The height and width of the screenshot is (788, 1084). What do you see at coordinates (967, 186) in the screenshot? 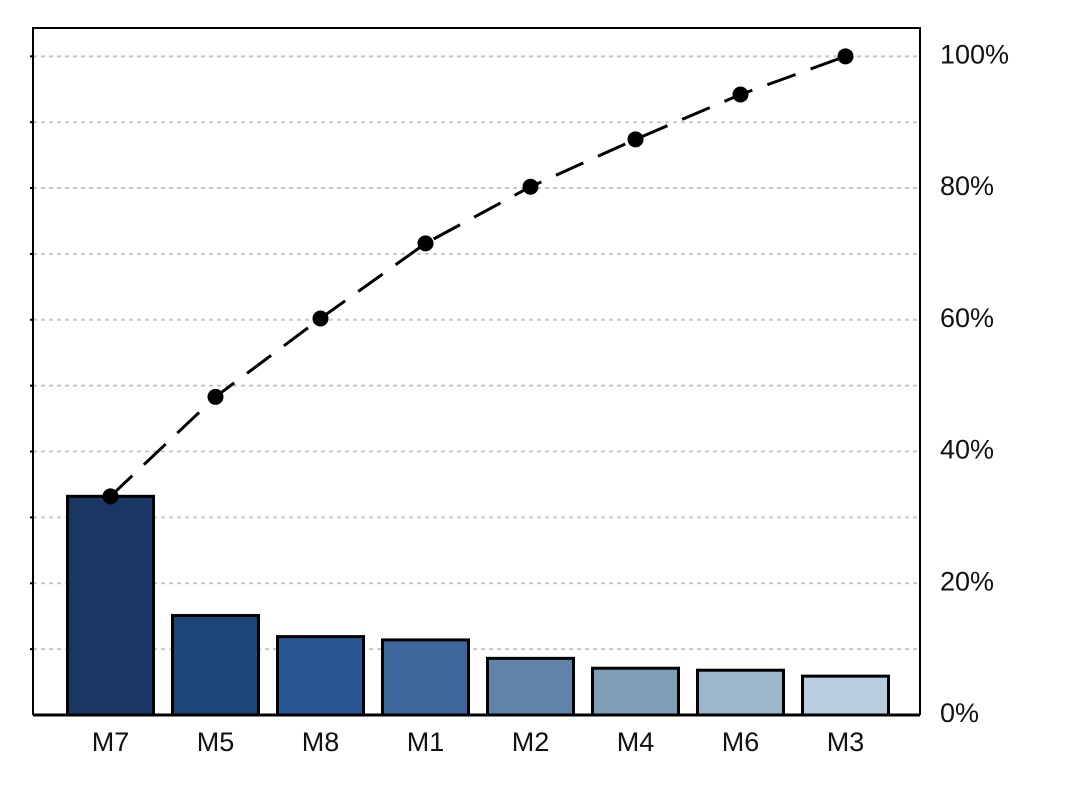
I see `y-tick-label: 80%` at bounding box center [967, 186].